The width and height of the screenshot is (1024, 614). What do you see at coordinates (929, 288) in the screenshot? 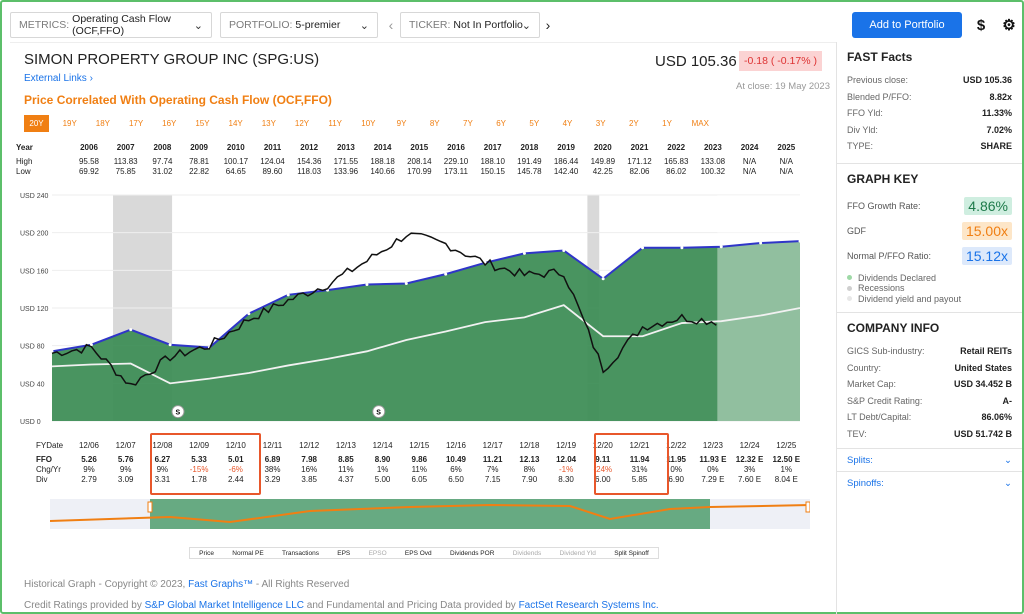
I see `key-recessions: Recessions` at bounding box center [929, 288].